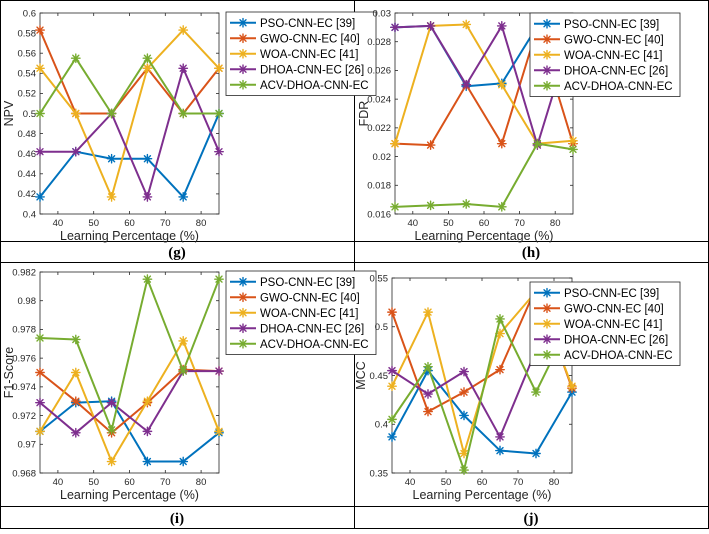 This screenshot has width=709, height=534. Describe the element at coordinates (27, 154) in the screenshot. I see `y-tick-label: 0.46` at that location.